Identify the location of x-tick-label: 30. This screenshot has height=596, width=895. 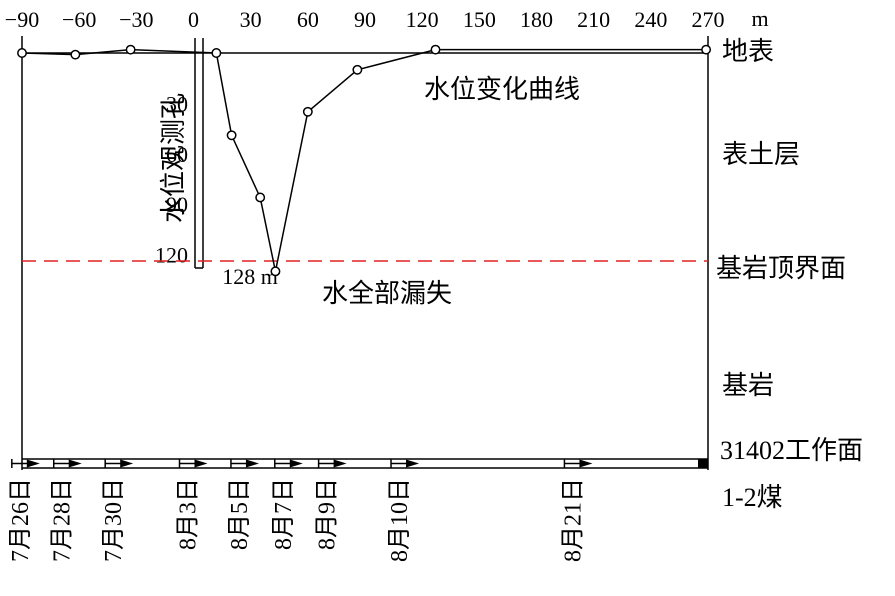
(251, 19).